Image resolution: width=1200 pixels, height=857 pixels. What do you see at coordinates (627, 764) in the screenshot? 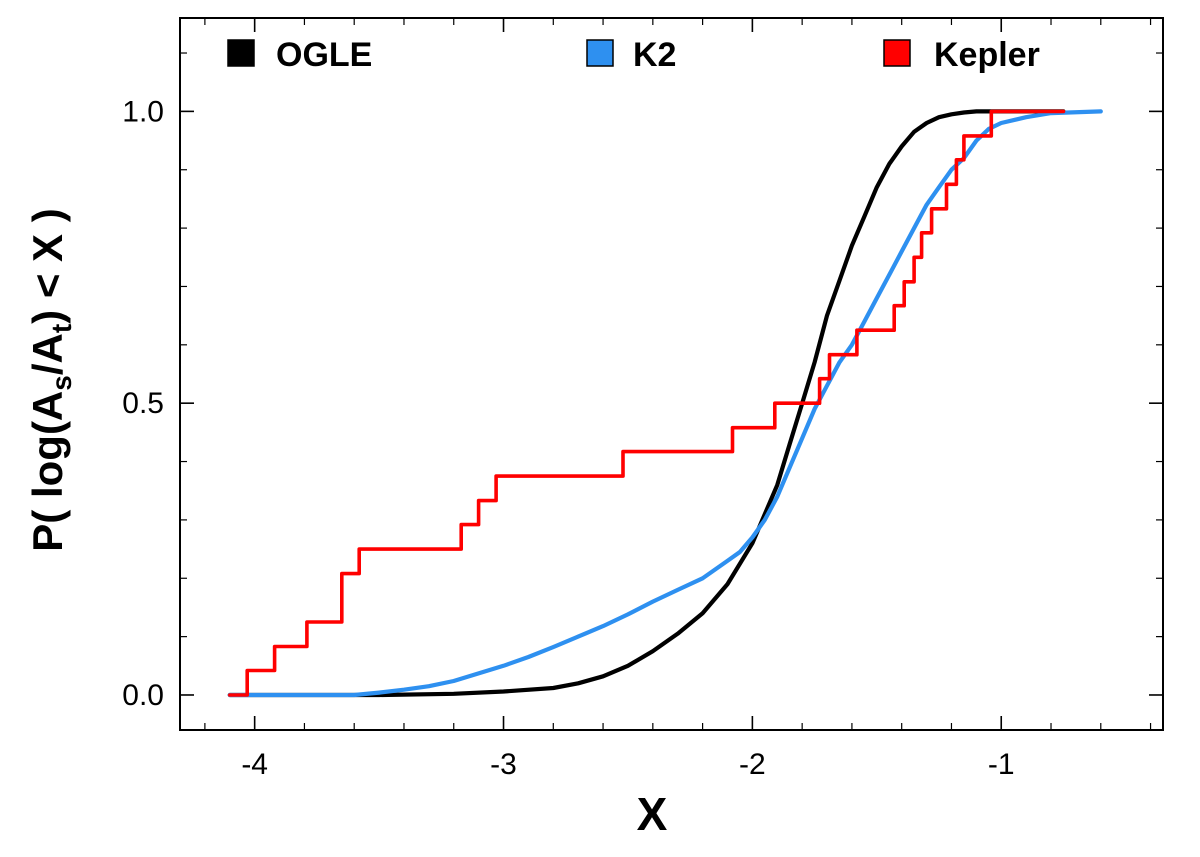
I see `x-tick-labels: -4 -3 -2 -1` at bounding box center [627, 764].